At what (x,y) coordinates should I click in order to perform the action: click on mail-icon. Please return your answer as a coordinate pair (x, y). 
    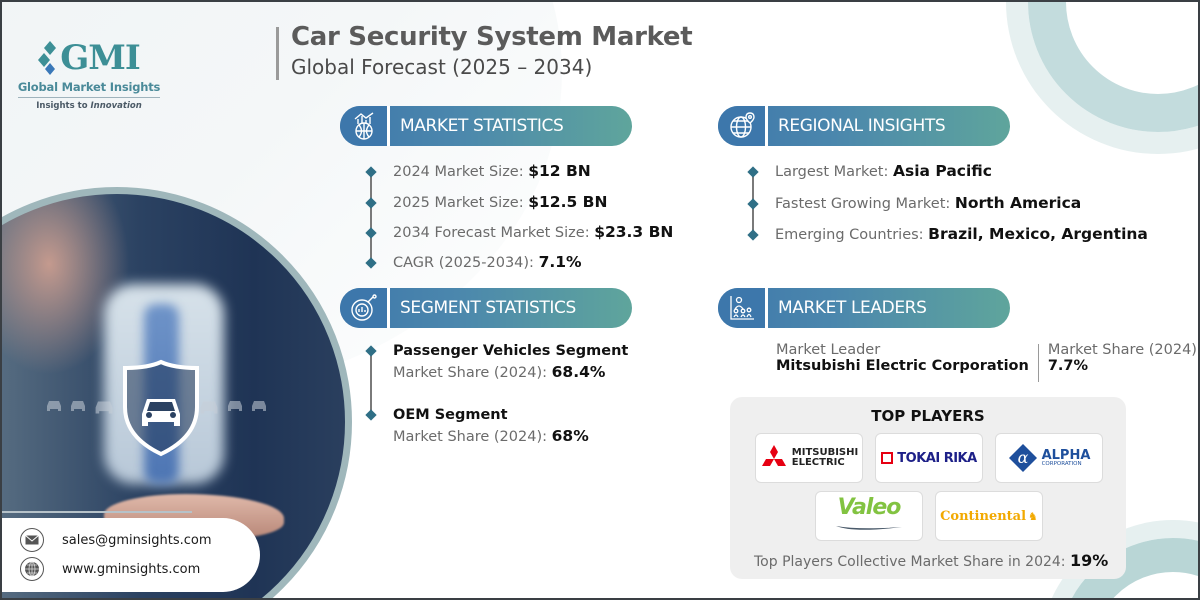
    Looking at the image, I should click on (32, 540).